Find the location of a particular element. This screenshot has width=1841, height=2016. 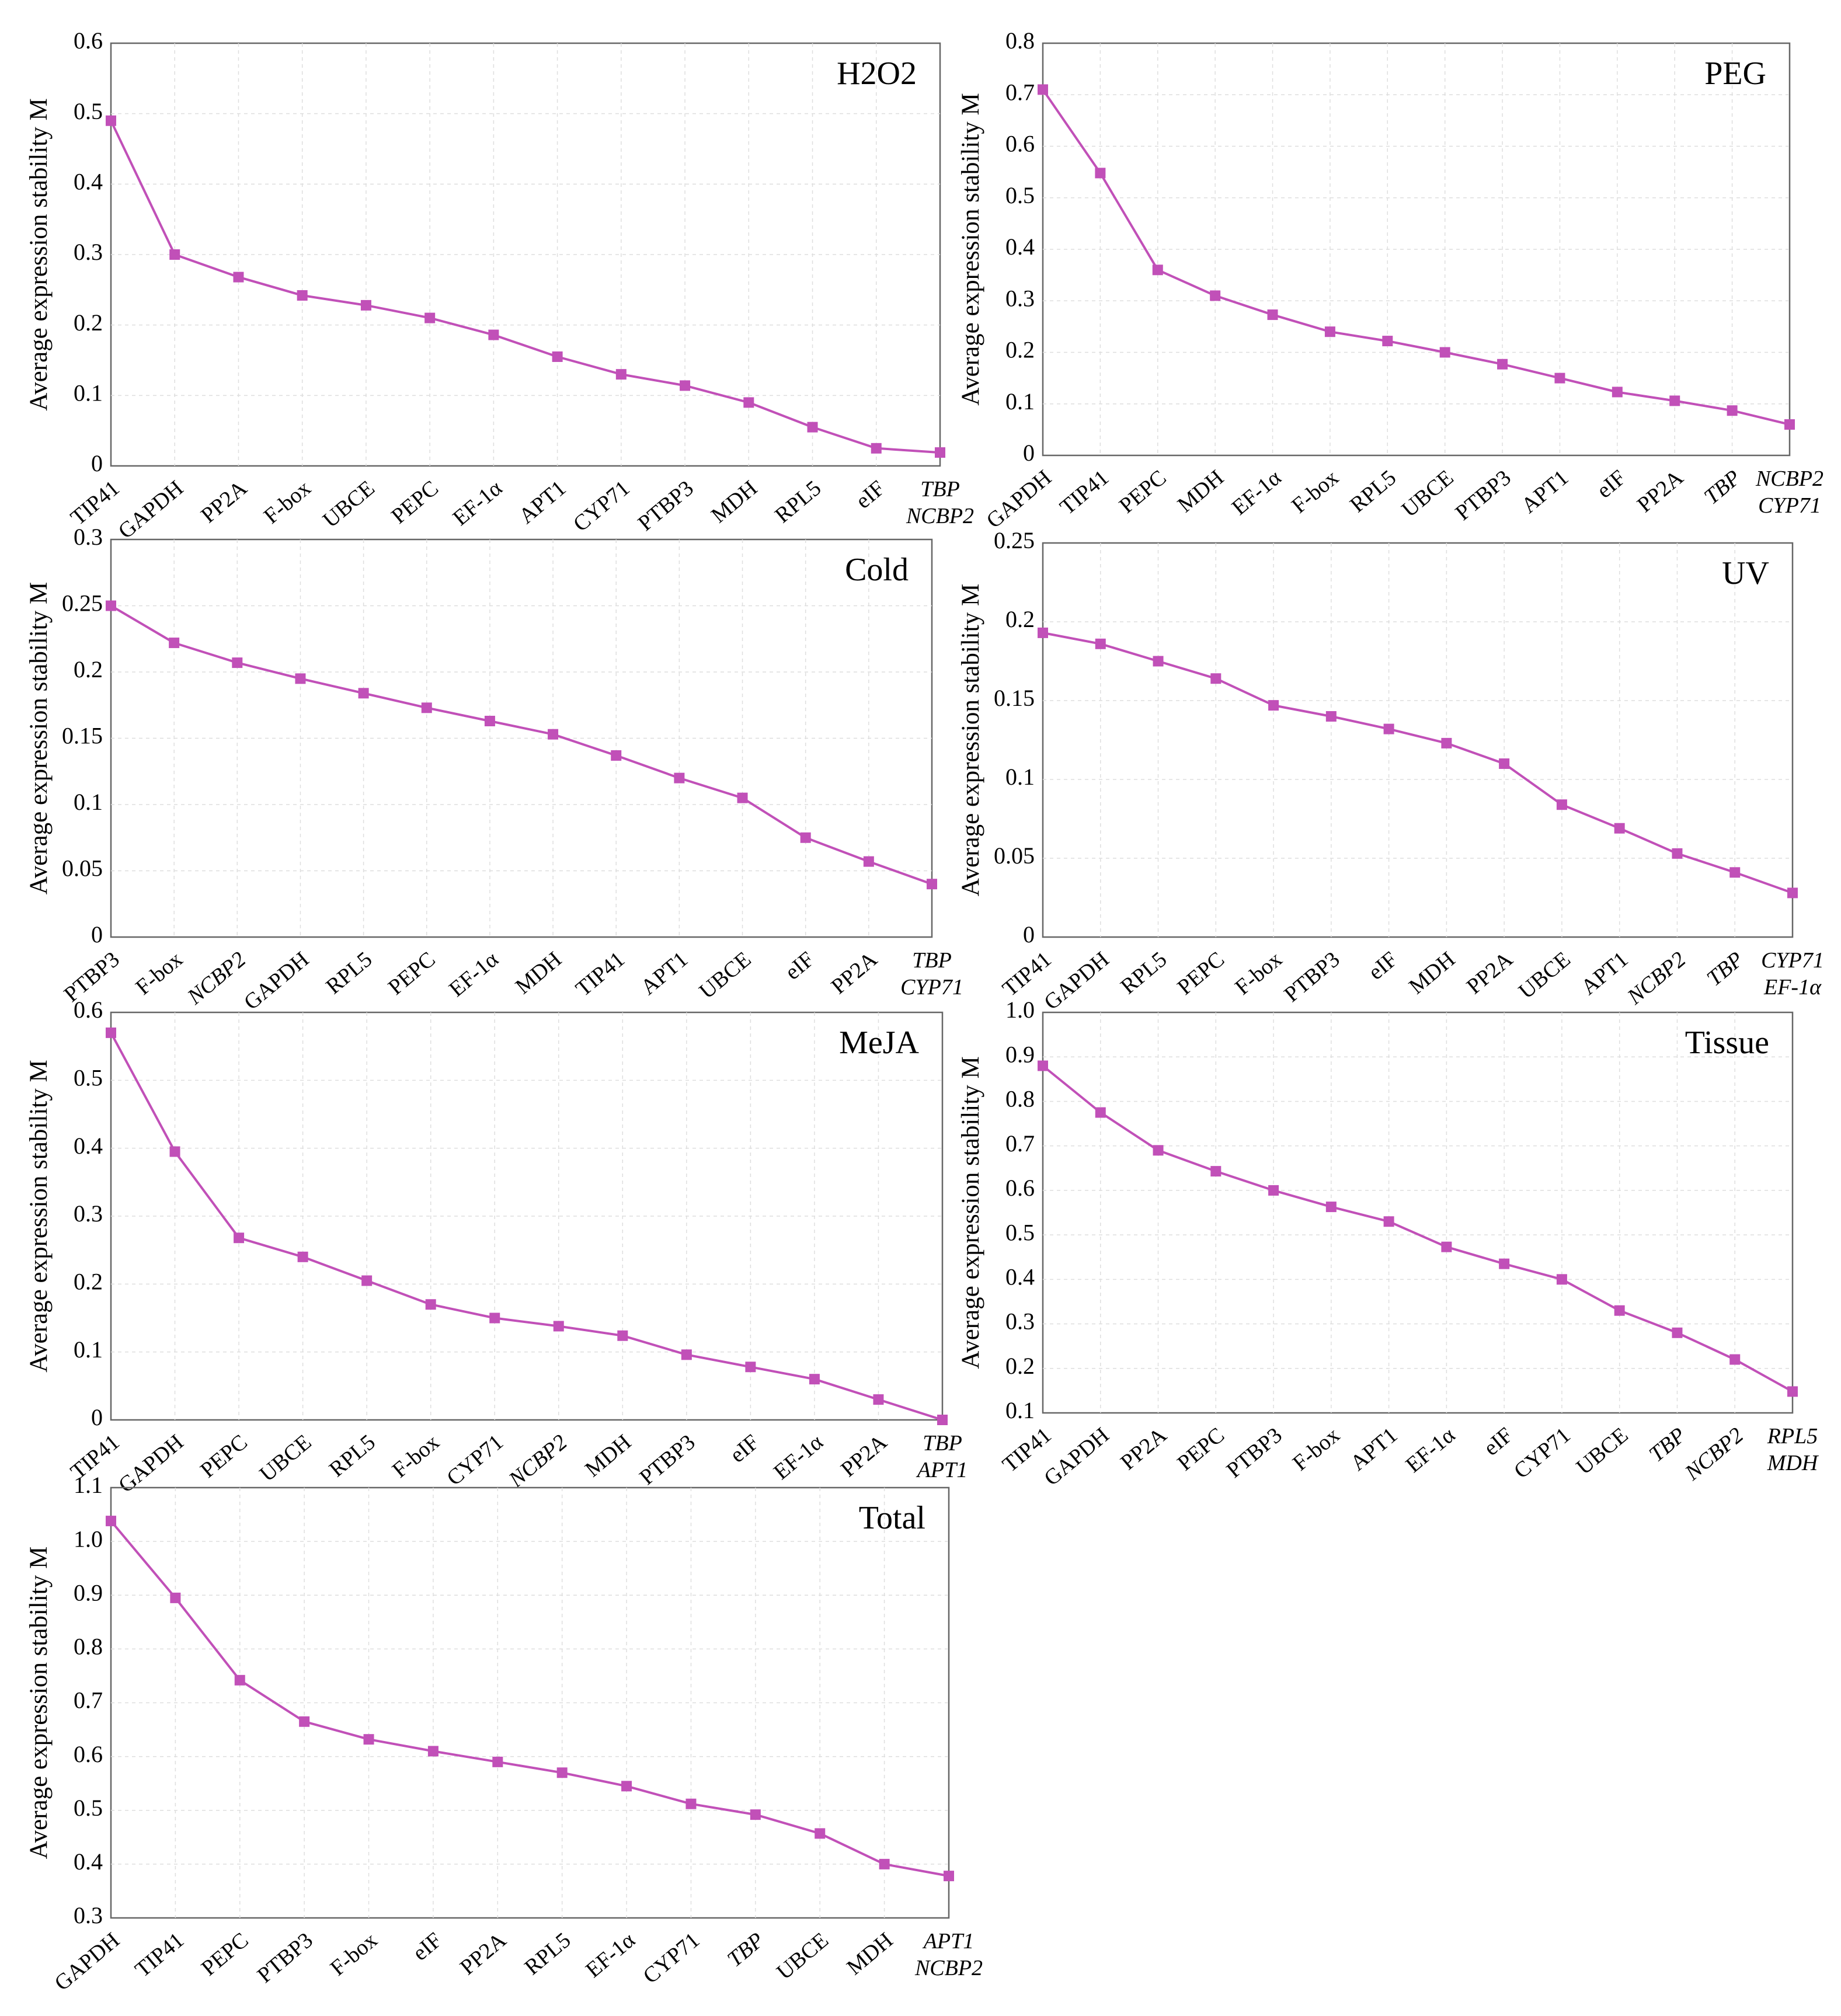

y-tick-label: 0.15 is located at coordinates (82, 736).